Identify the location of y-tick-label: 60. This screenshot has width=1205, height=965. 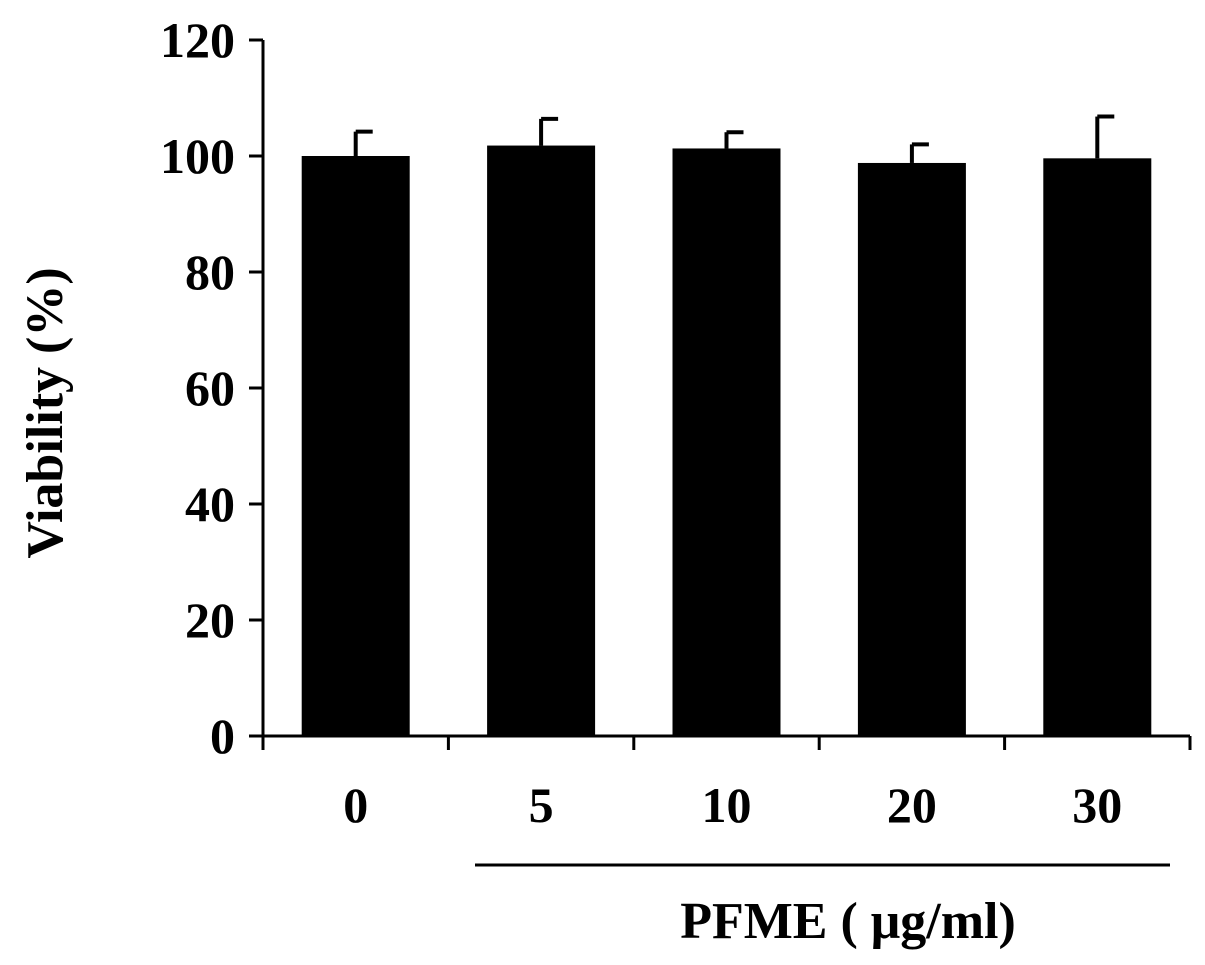
(210, 388).